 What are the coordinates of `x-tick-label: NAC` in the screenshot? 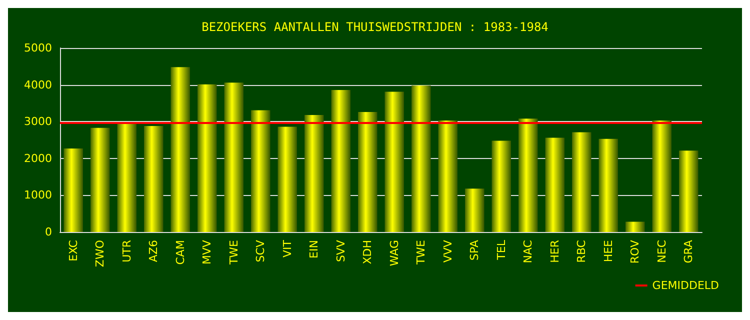 It's located at (528, 252).